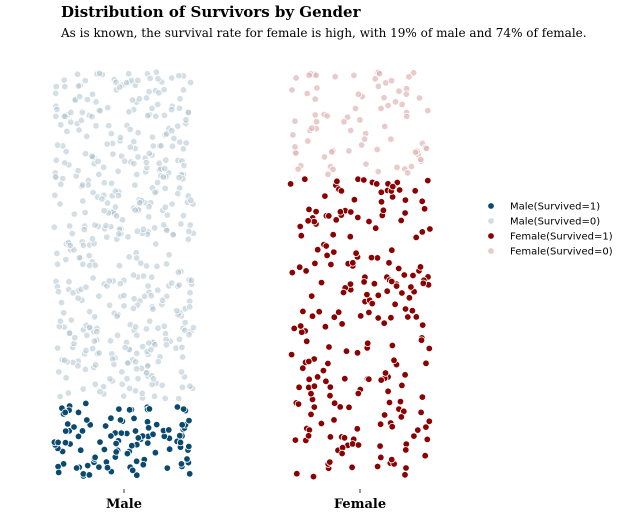 The image size is (623, 518). Describe the element at coordinates (561, 237) in the screenshot. I see `legend-label-female-survived-1: Female(Survived=1)` at that location.